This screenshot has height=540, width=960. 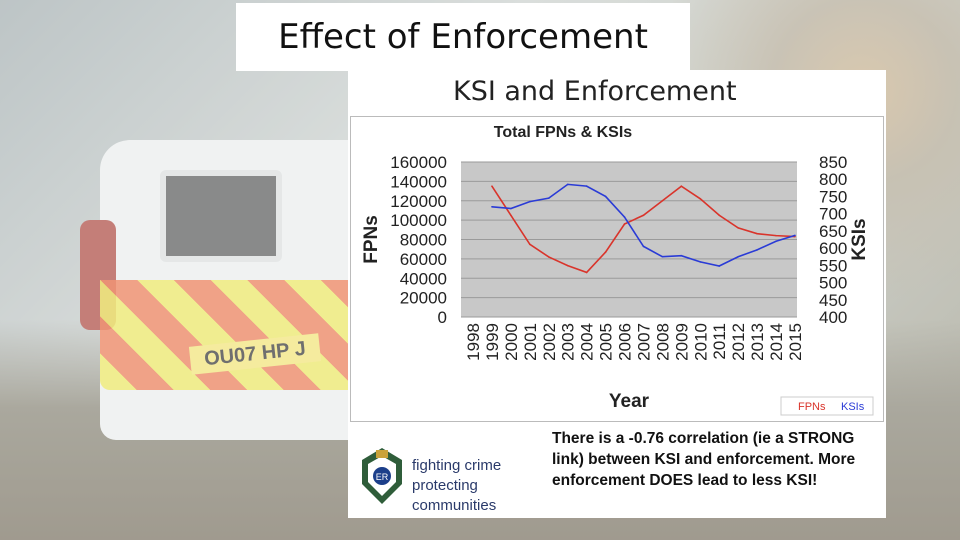 I want to click on slide-title: Effect of Enforcement, so click(x=463, y=37).